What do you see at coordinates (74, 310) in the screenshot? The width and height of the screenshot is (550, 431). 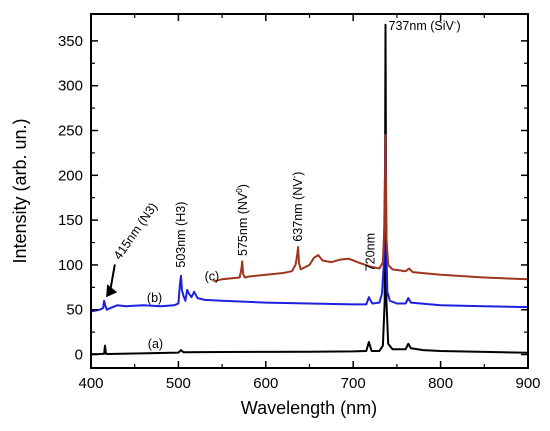 I see `y-tick-label: 50` at bounding box center [74, 310].